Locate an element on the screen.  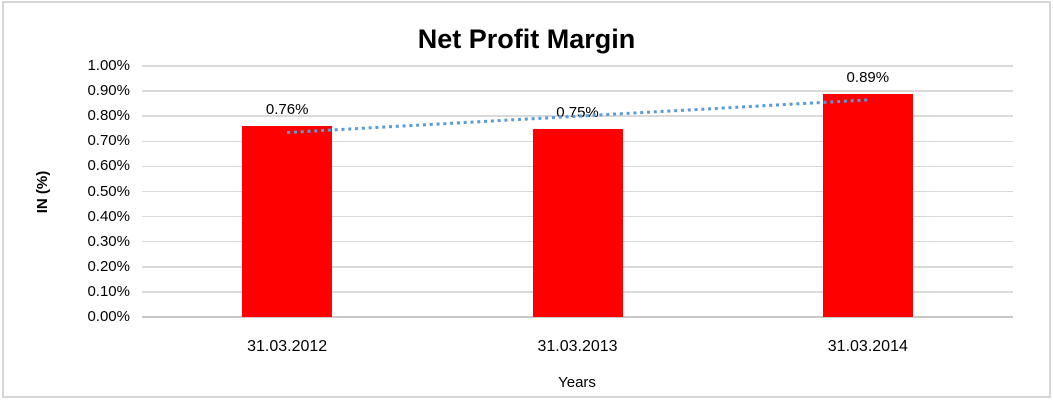
x-axis-title: Years is located at coordinates (577, 382).